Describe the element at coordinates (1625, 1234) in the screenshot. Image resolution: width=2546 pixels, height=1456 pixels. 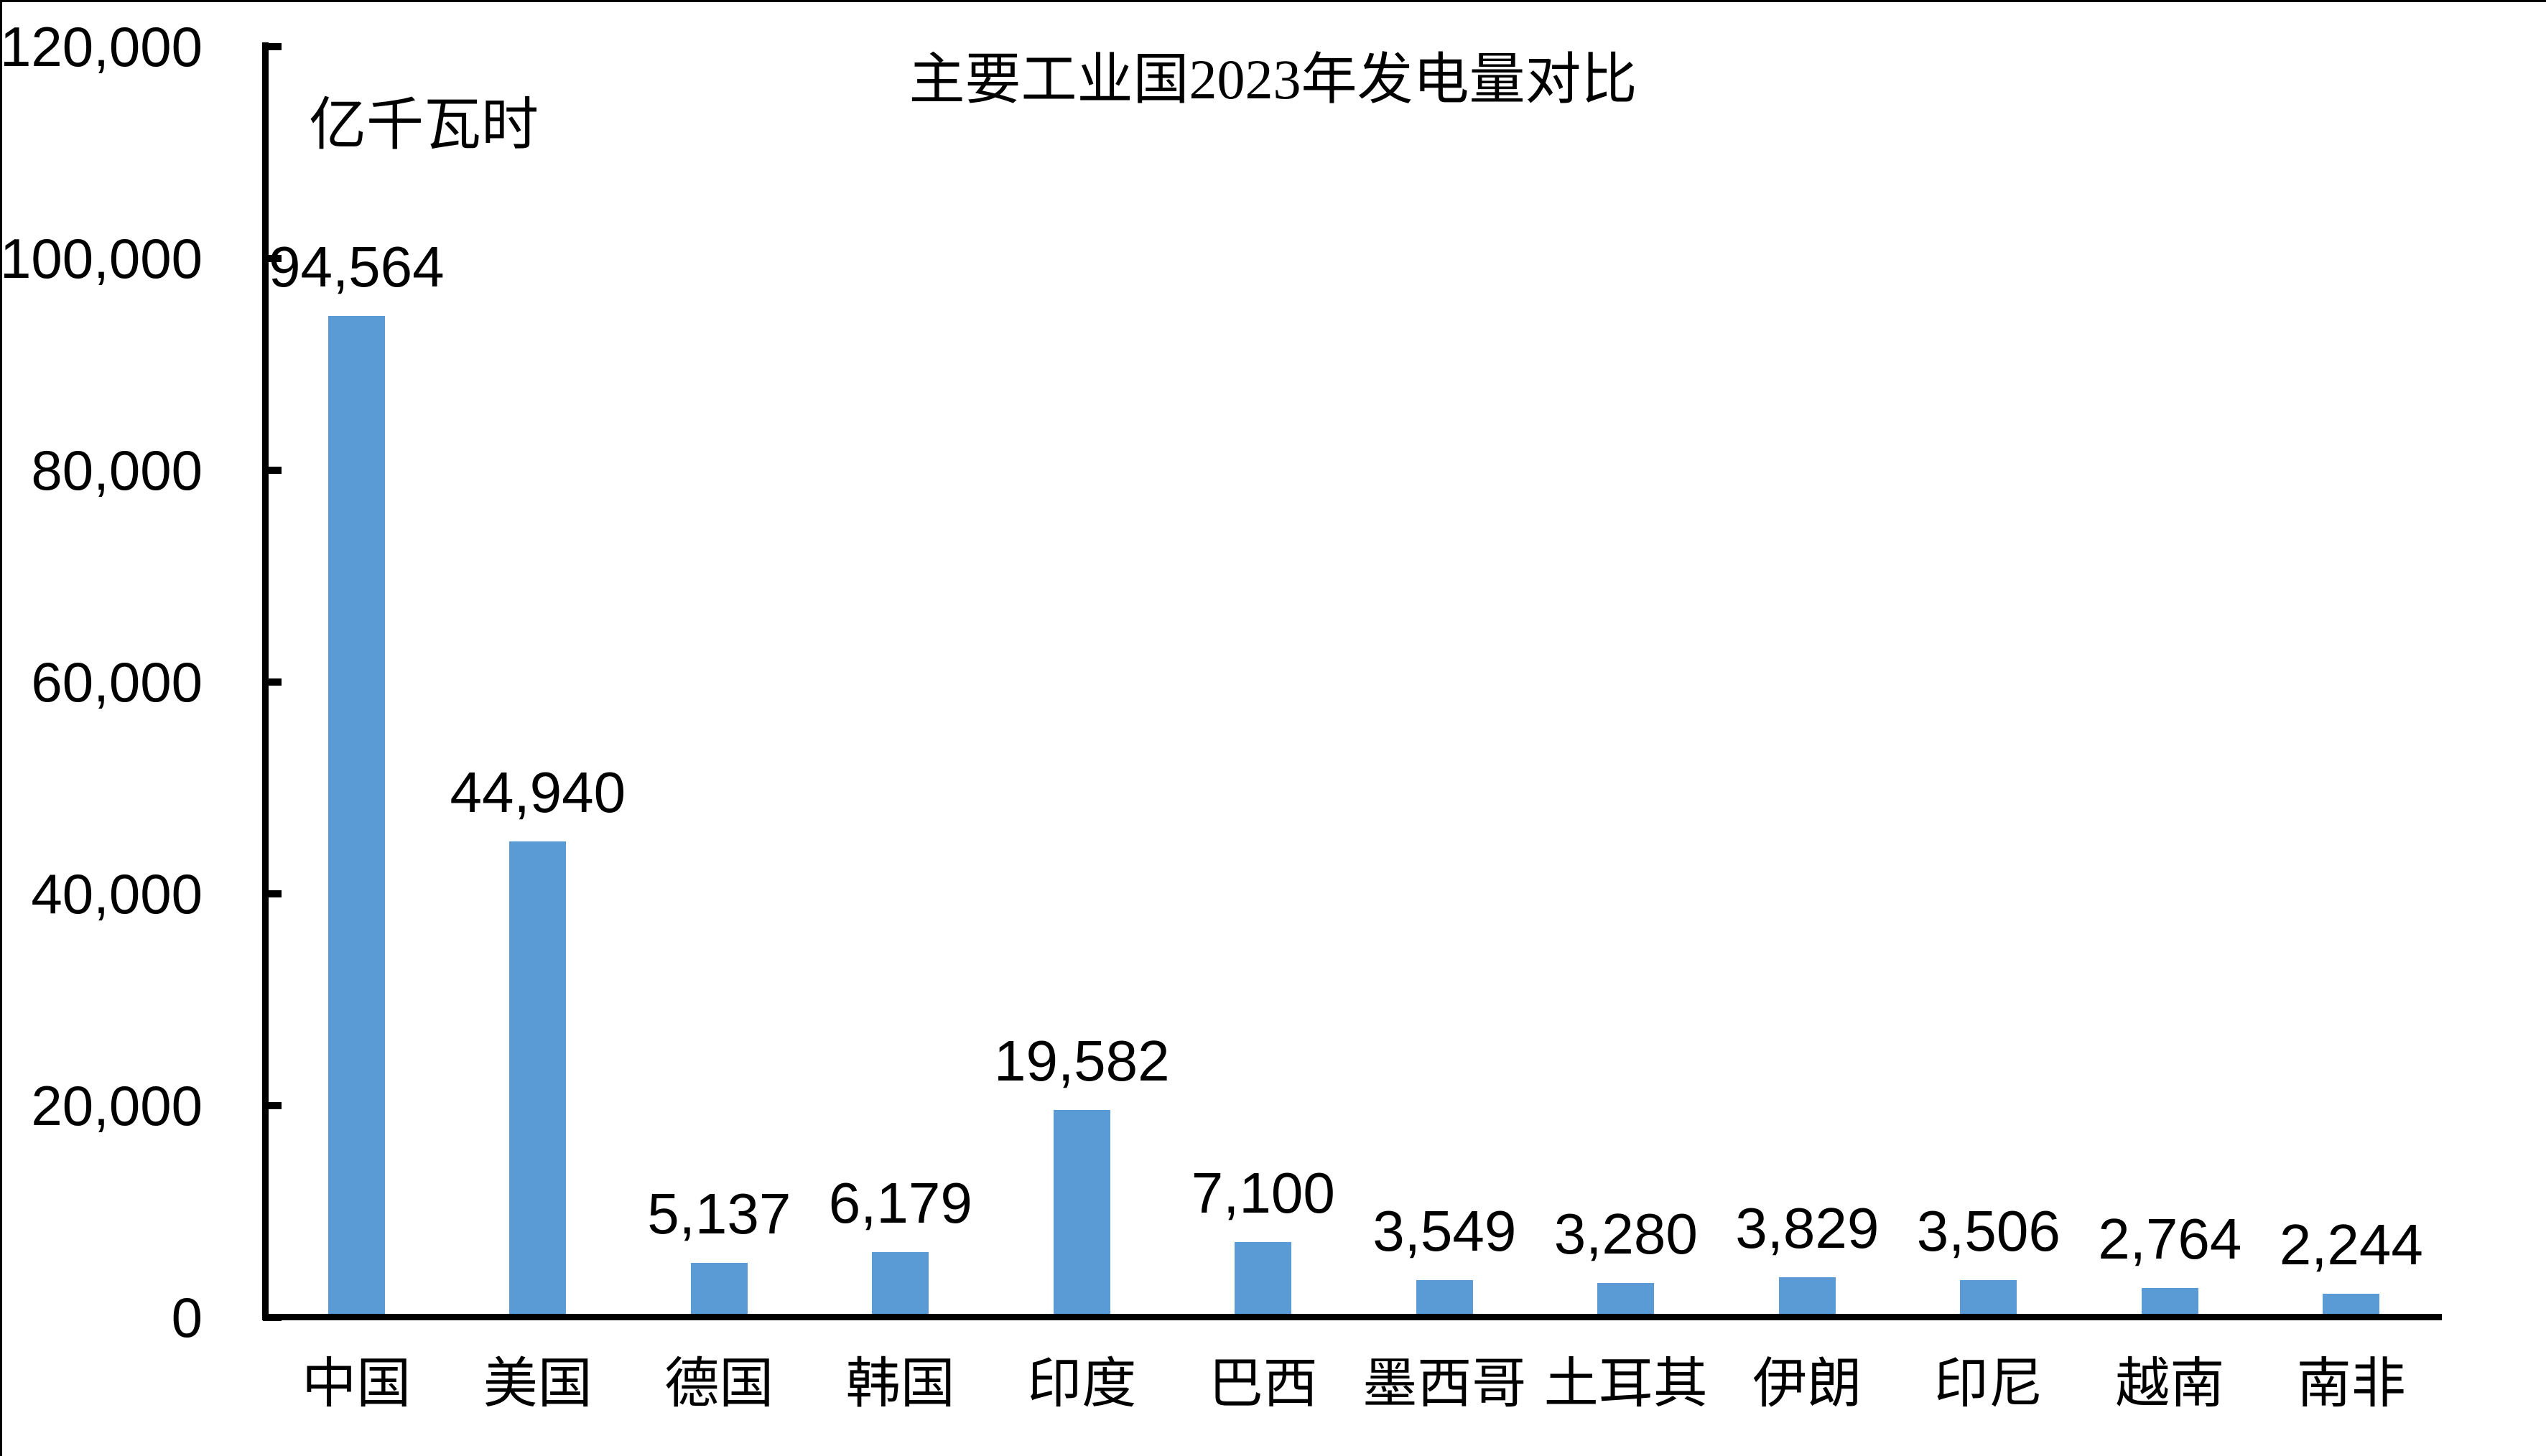
I see `value-label: 3,280` at that location.